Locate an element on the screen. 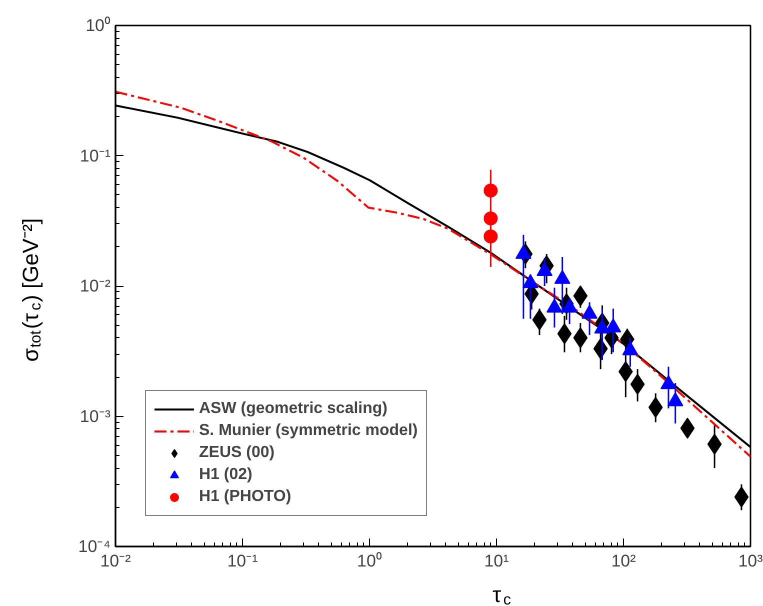 The image size is (763, 606). legend-label: H1 (02) is located at coordinates (225, 475).